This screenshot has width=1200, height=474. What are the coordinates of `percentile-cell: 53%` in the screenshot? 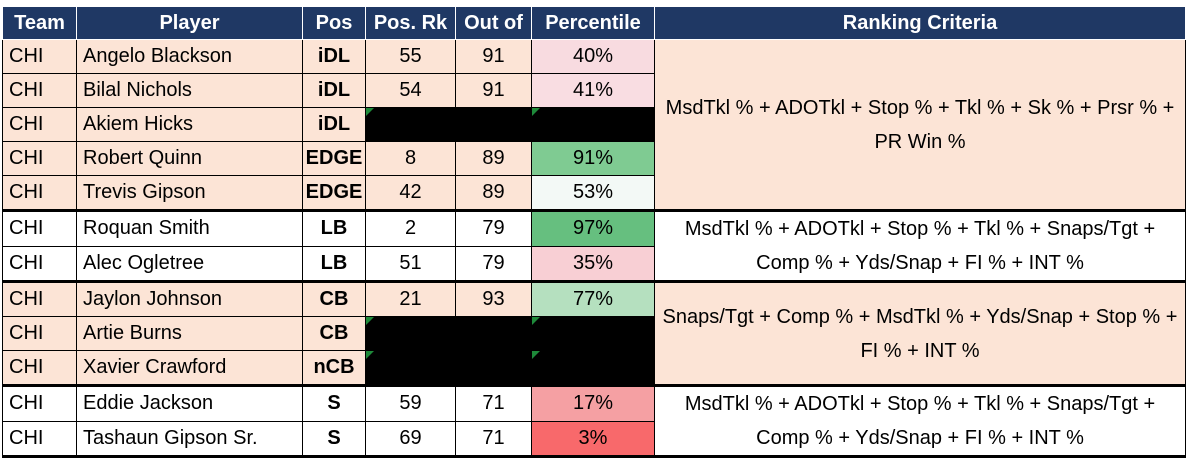 It's located at (593, 193).